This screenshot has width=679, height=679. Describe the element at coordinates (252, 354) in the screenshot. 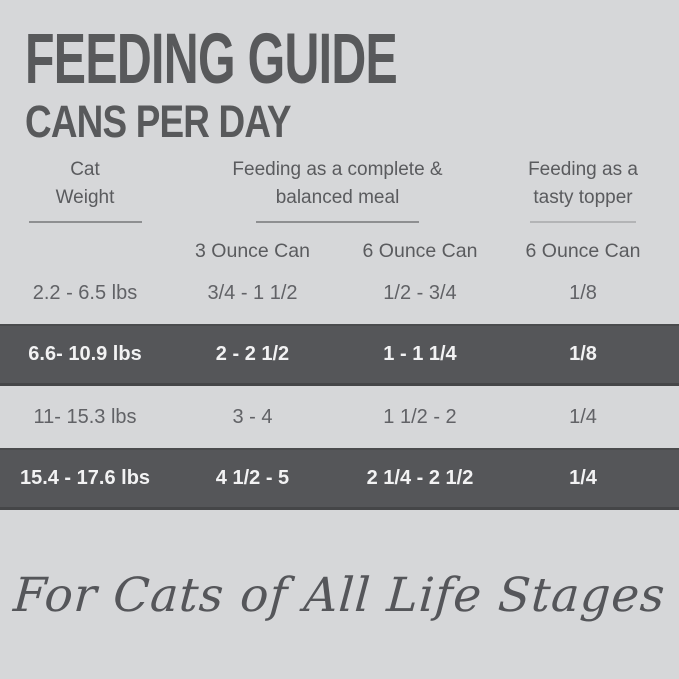

I see `cell-3oz-meal: 2 - 2 1/2` at that location.